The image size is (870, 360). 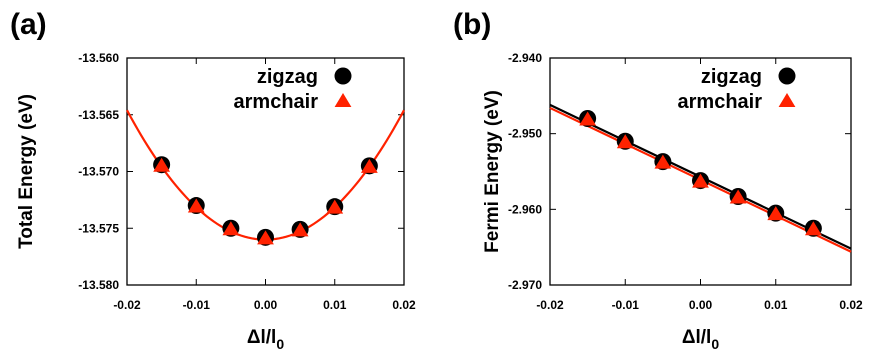 What do you see at coordinates (492, 171) in the screenshot?
I see `y-axis-label: Fermi Energy (eV)` at bounding box center [492, 171].